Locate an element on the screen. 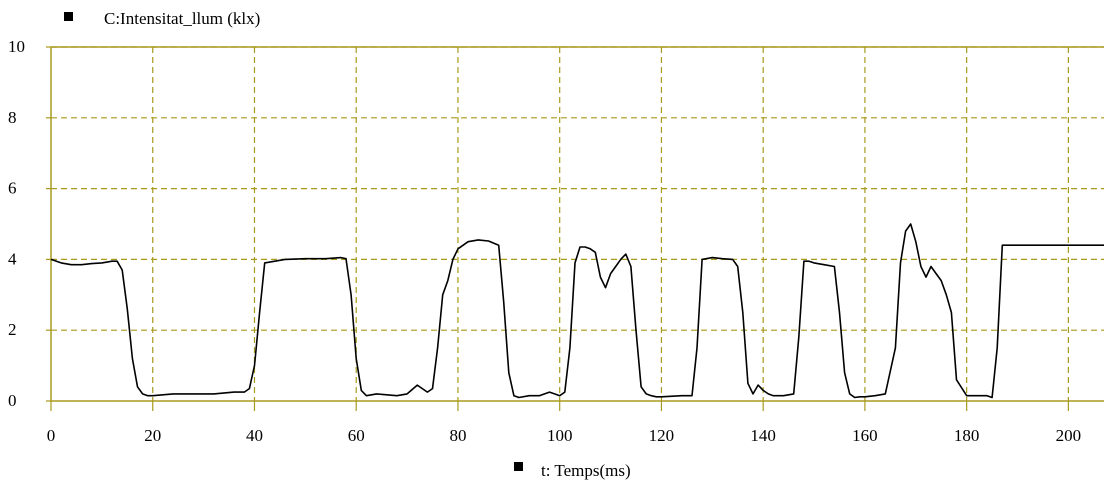  y-tick-label: 2 is located at coordinates (12, 329).